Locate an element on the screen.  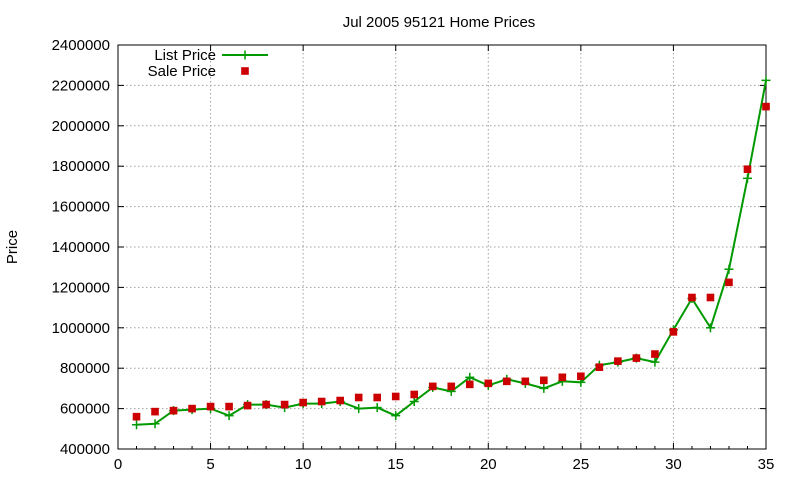
x-tick-label: 5 is located at coordinates (210, 464).